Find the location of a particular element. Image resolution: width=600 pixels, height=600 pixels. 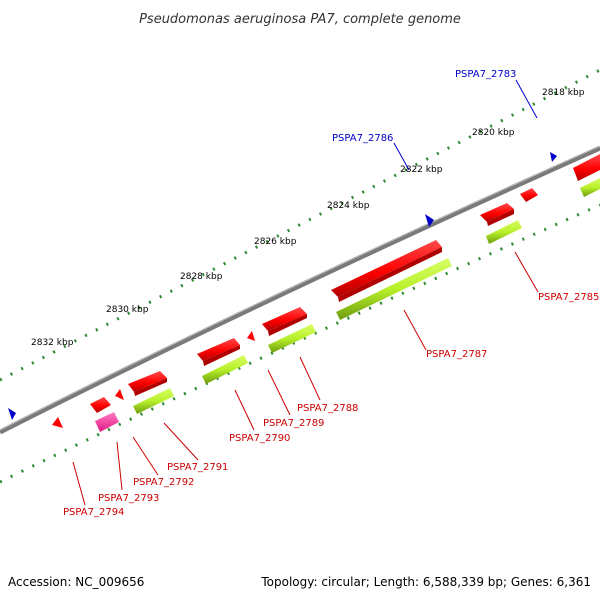

gene-bar-2783-right is located at coordinates (590, 187).